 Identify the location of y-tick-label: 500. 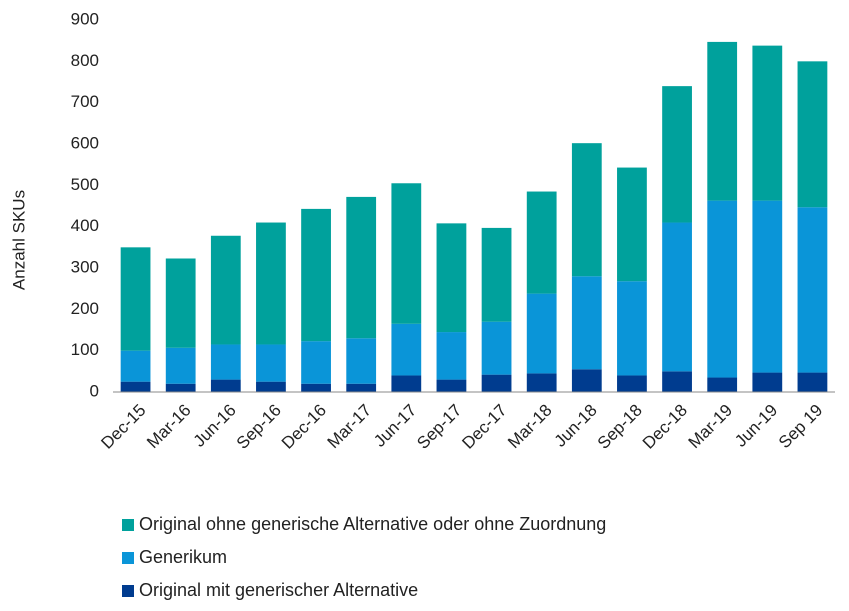
(85, 184).